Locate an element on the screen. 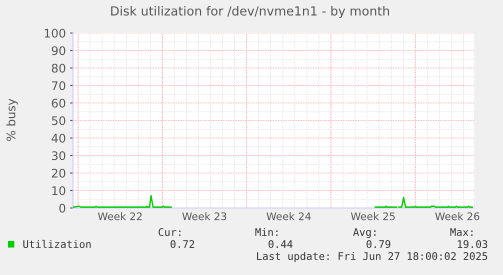 This screenshot has width=503, height=275. y-tick-label: 30 is located at coordinates (59, 155).